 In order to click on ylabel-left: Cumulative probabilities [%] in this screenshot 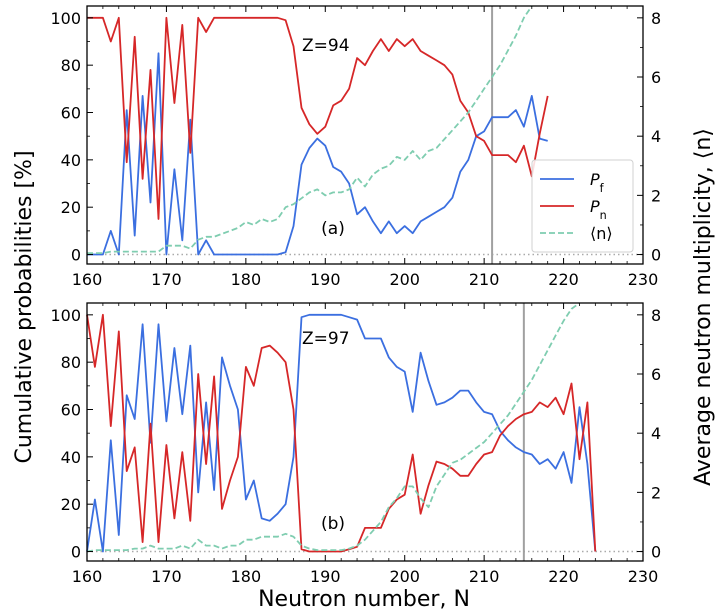, I will do `click(24, 306)`.